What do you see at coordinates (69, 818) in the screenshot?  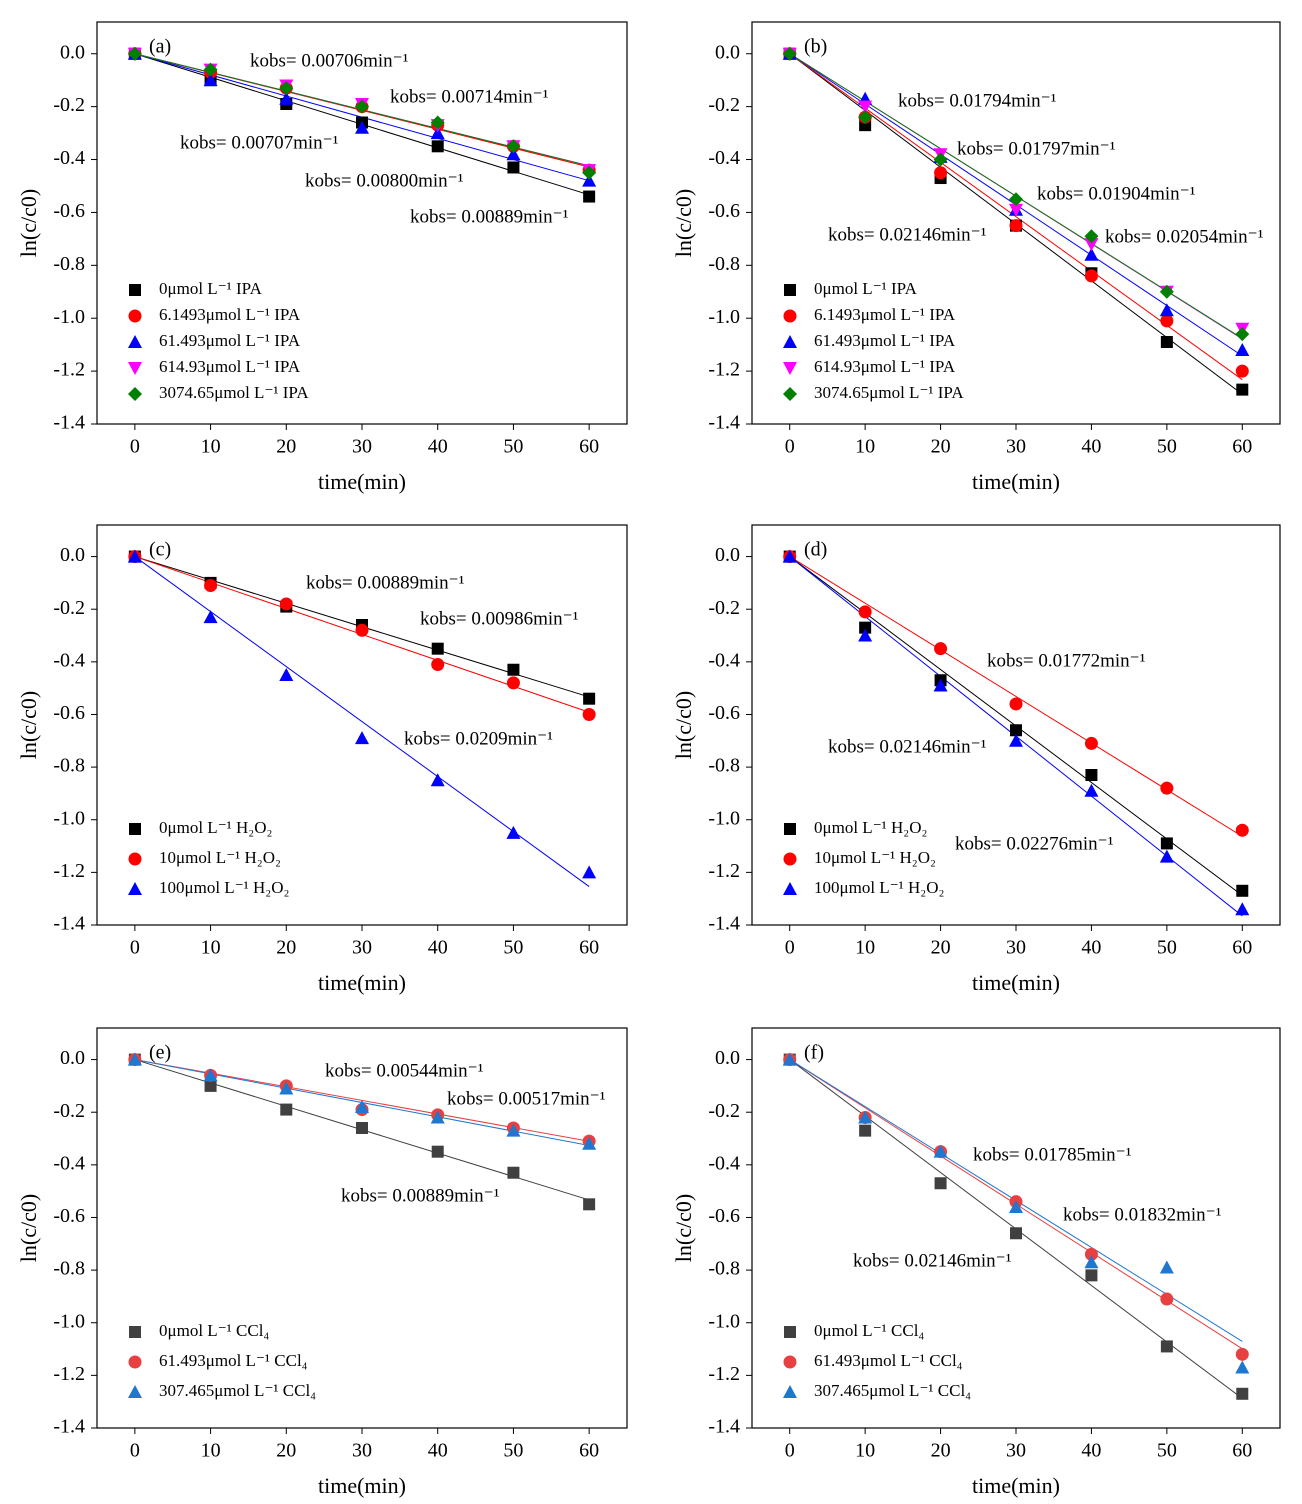 I see `y-tick-label: -1.0` at bounding box center [69, 818].